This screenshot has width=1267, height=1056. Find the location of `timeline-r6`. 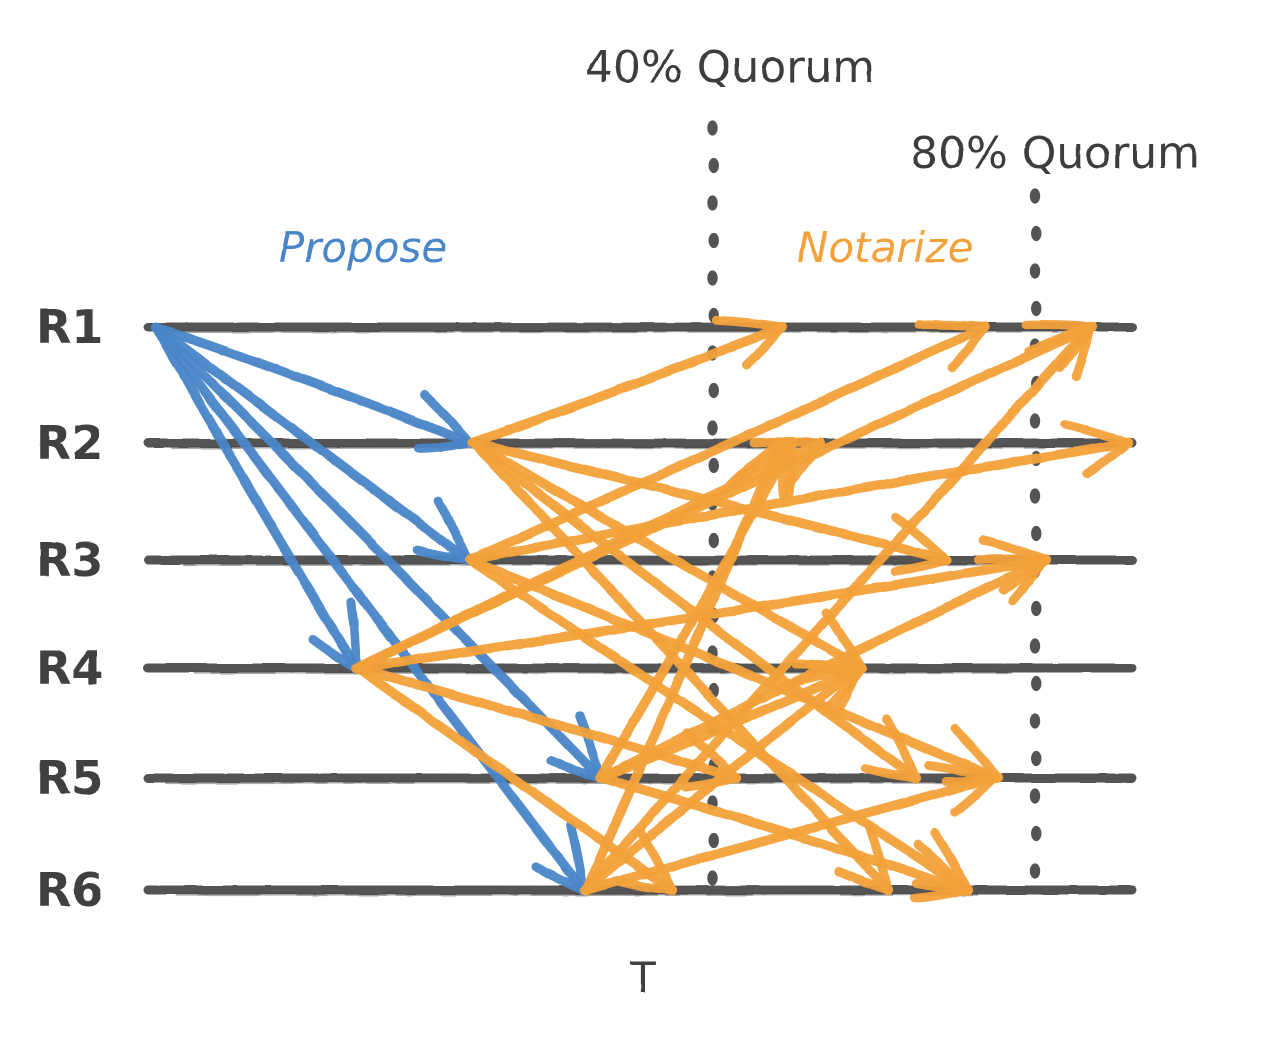

timeline-r6 is located at coordinates (640, 891).